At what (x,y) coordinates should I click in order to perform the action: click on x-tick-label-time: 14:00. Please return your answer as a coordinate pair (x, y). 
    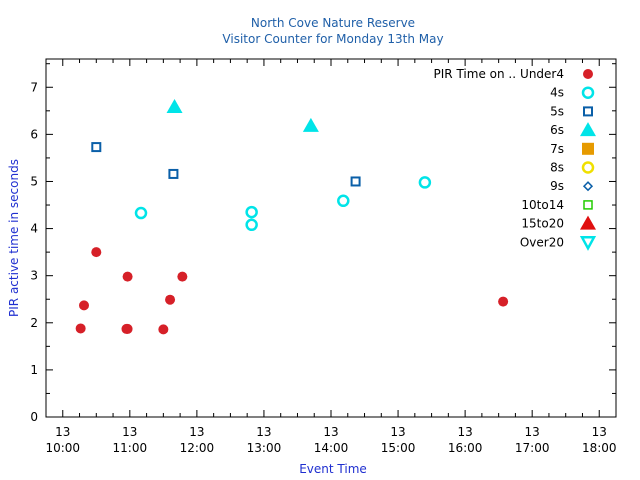
    Looking at the image, I should click on (331, 448).